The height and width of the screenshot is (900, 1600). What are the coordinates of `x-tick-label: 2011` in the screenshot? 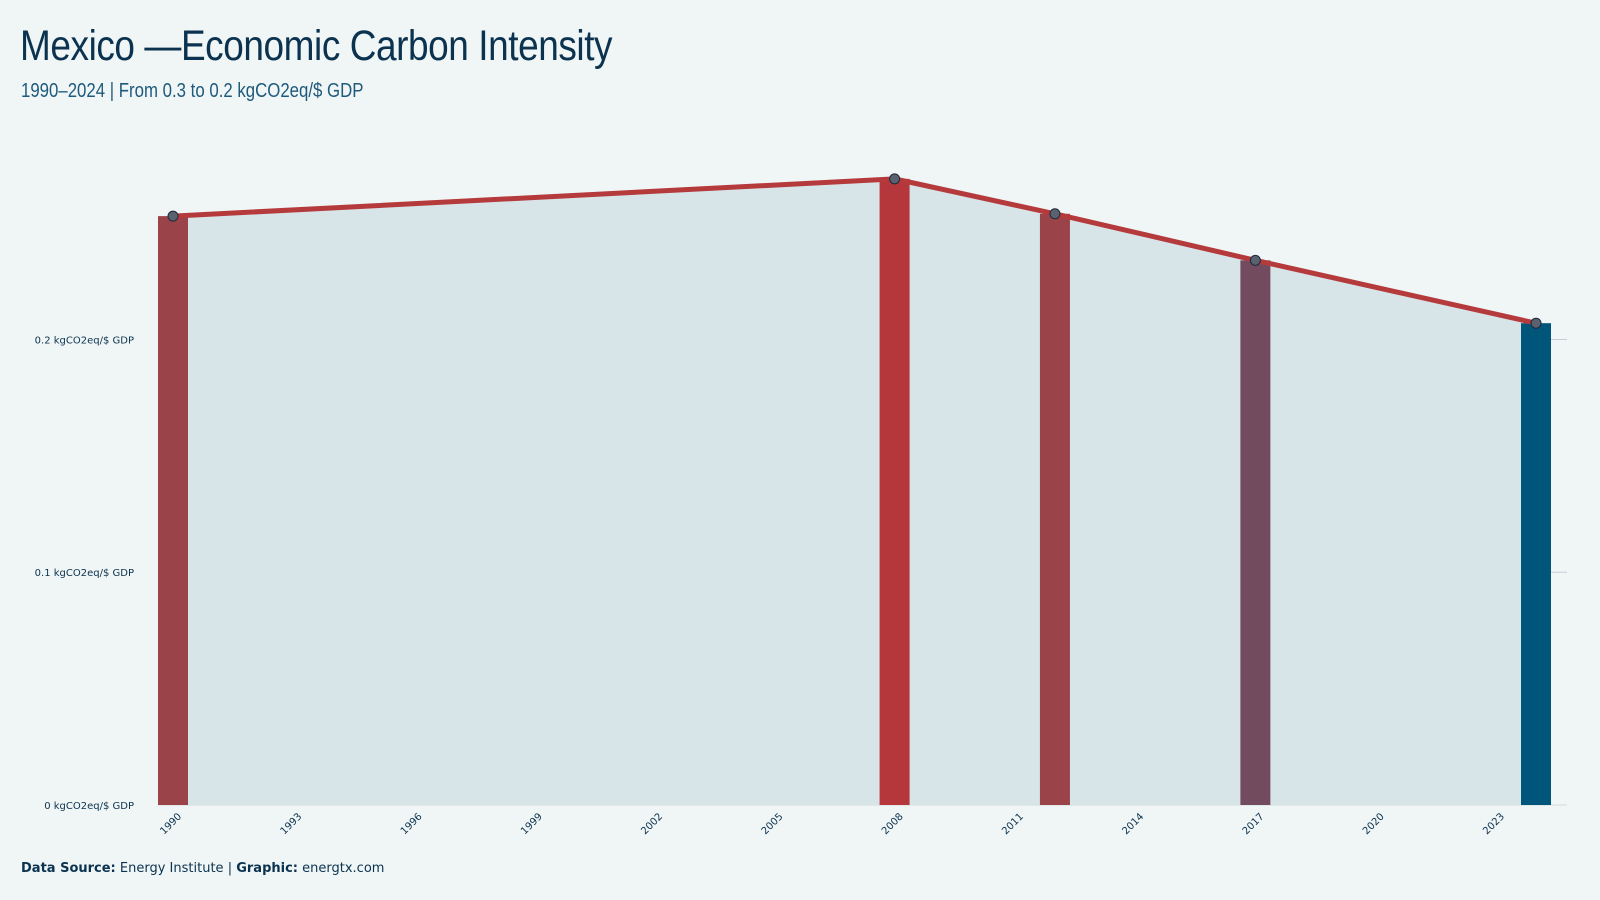 It's located at (1013, 824).